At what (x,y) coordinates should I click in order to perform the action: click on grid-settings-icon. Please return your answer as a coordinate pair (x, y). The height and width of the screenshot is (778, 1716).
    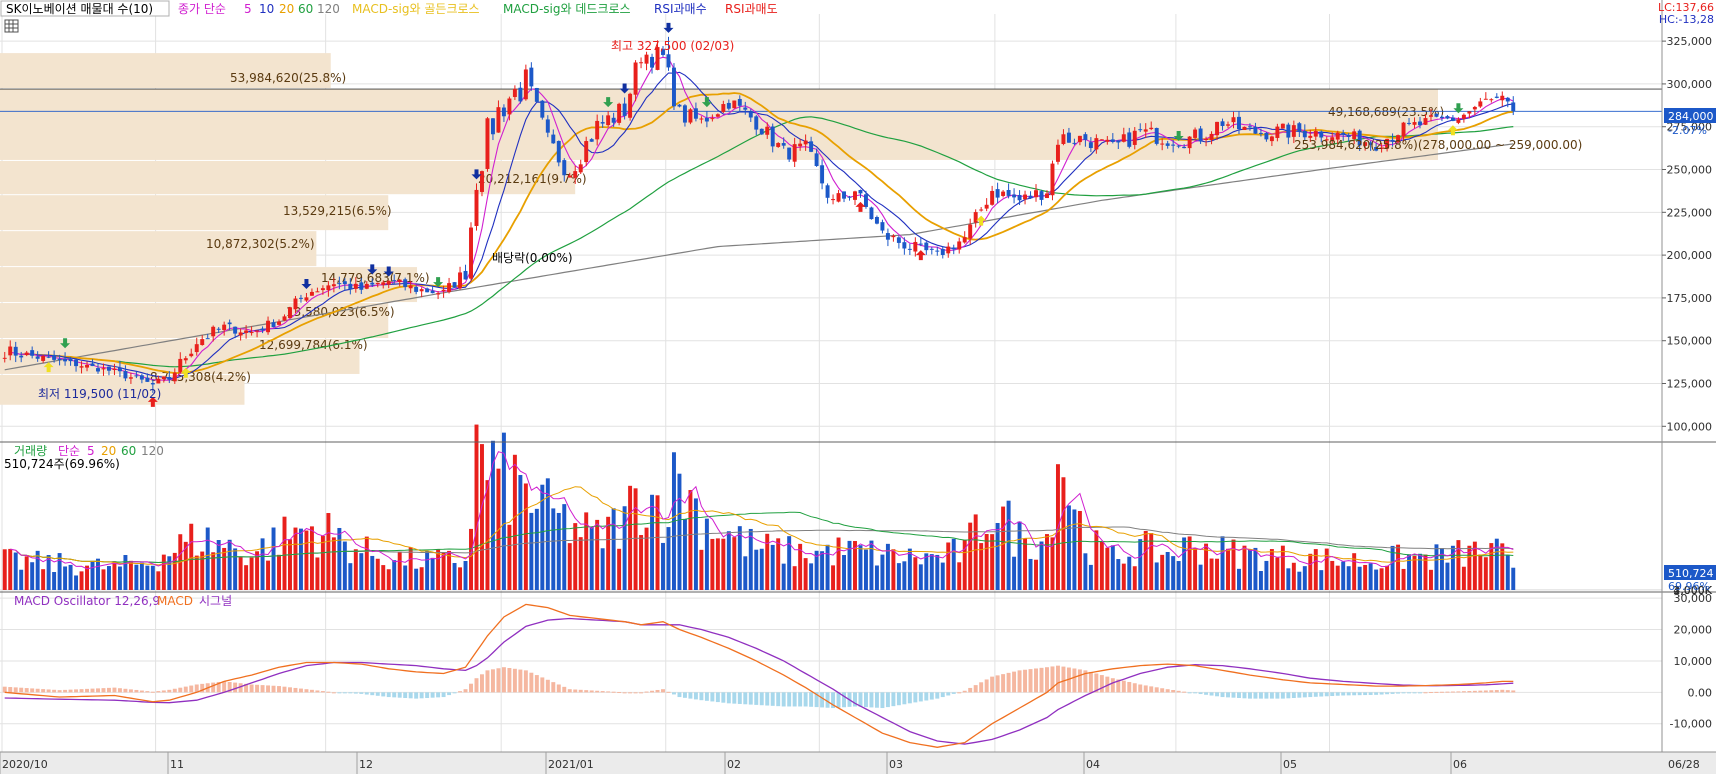
    Looking at the image, I should click on (11, 26).